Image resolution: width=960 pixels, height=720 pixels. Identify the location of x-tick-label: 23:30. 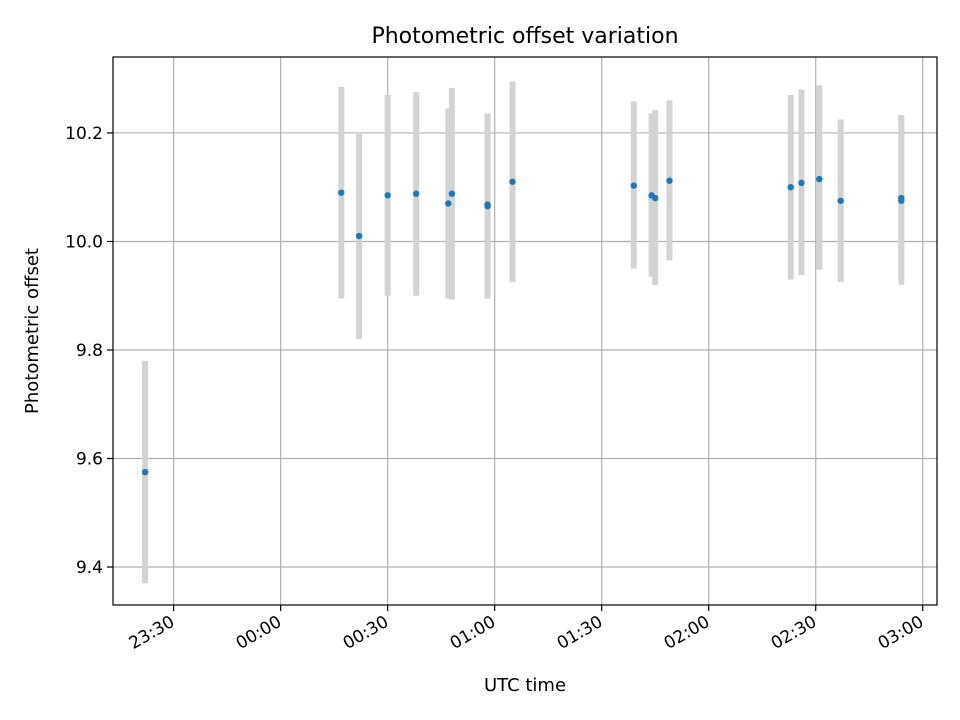
(152, 633).